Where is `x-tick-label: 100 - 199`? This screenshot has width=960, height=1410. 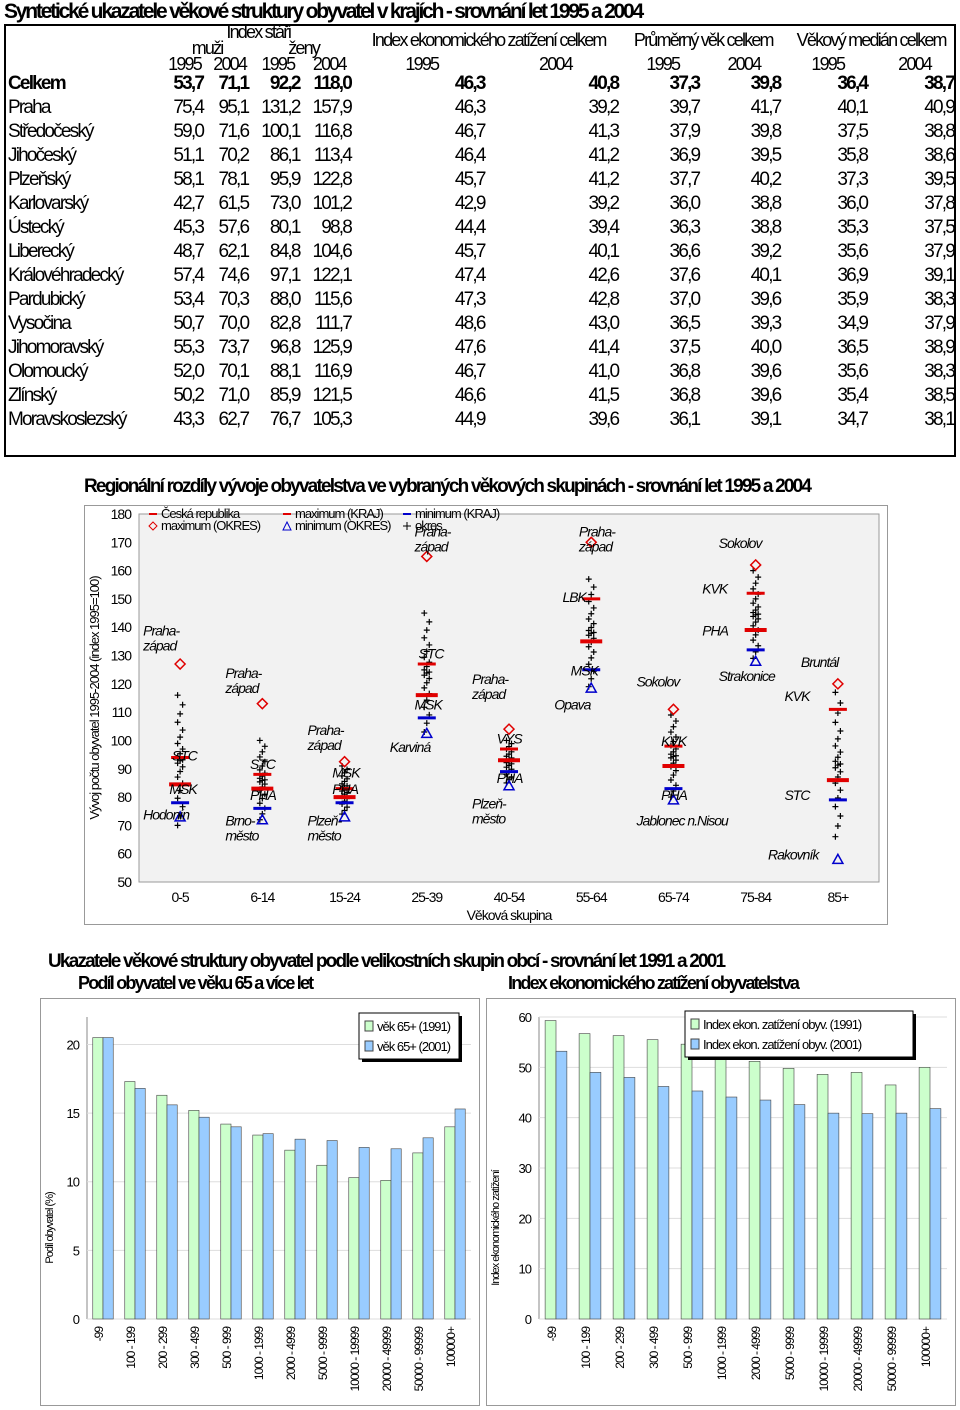
x-tick-label: 100 - 199 is located at coordinates (586, 1347).